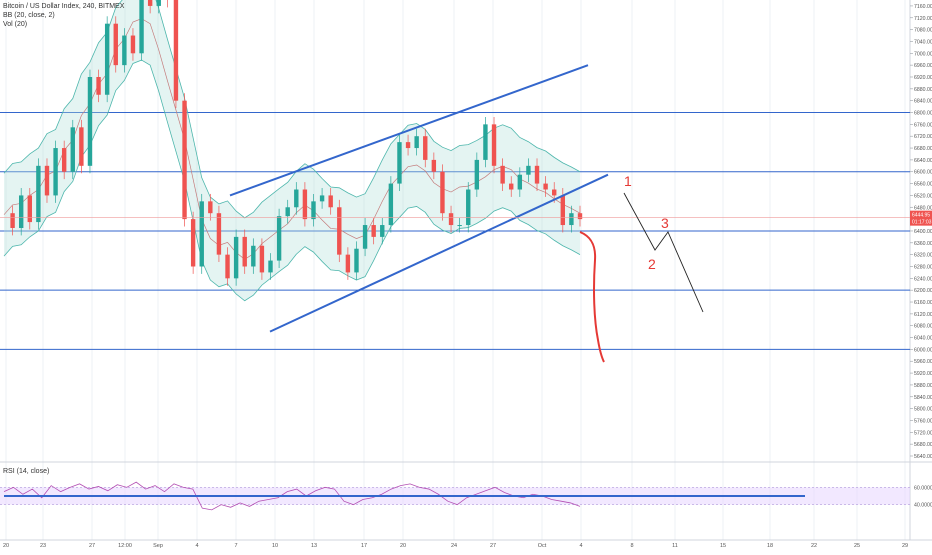 The height and width of the screenshot is (555, 932). What do you see at coordinates (923, 149) in the screenshot?
I see `price-tick-label: 6680.00` at bounding box center [923, 149].